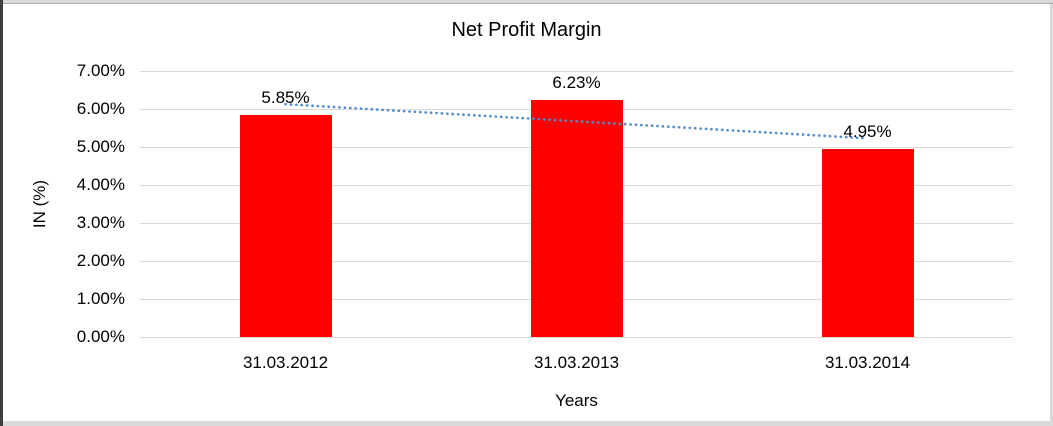  What do you see at coordinates (100, 70) in the screenshot?
I see `y-tick-label: 7.00%` at bounding box center [100, 70].